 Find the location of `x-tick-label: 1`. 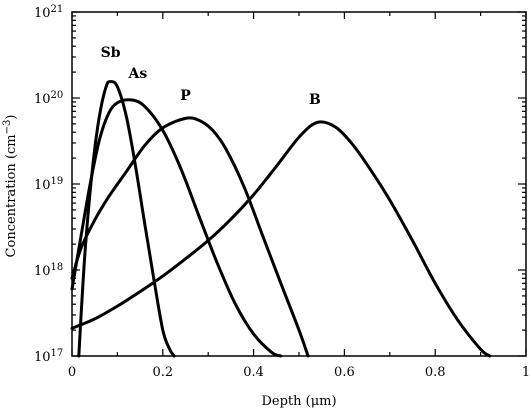

x-tick-label: 1 is located at coordinates (526, 372).